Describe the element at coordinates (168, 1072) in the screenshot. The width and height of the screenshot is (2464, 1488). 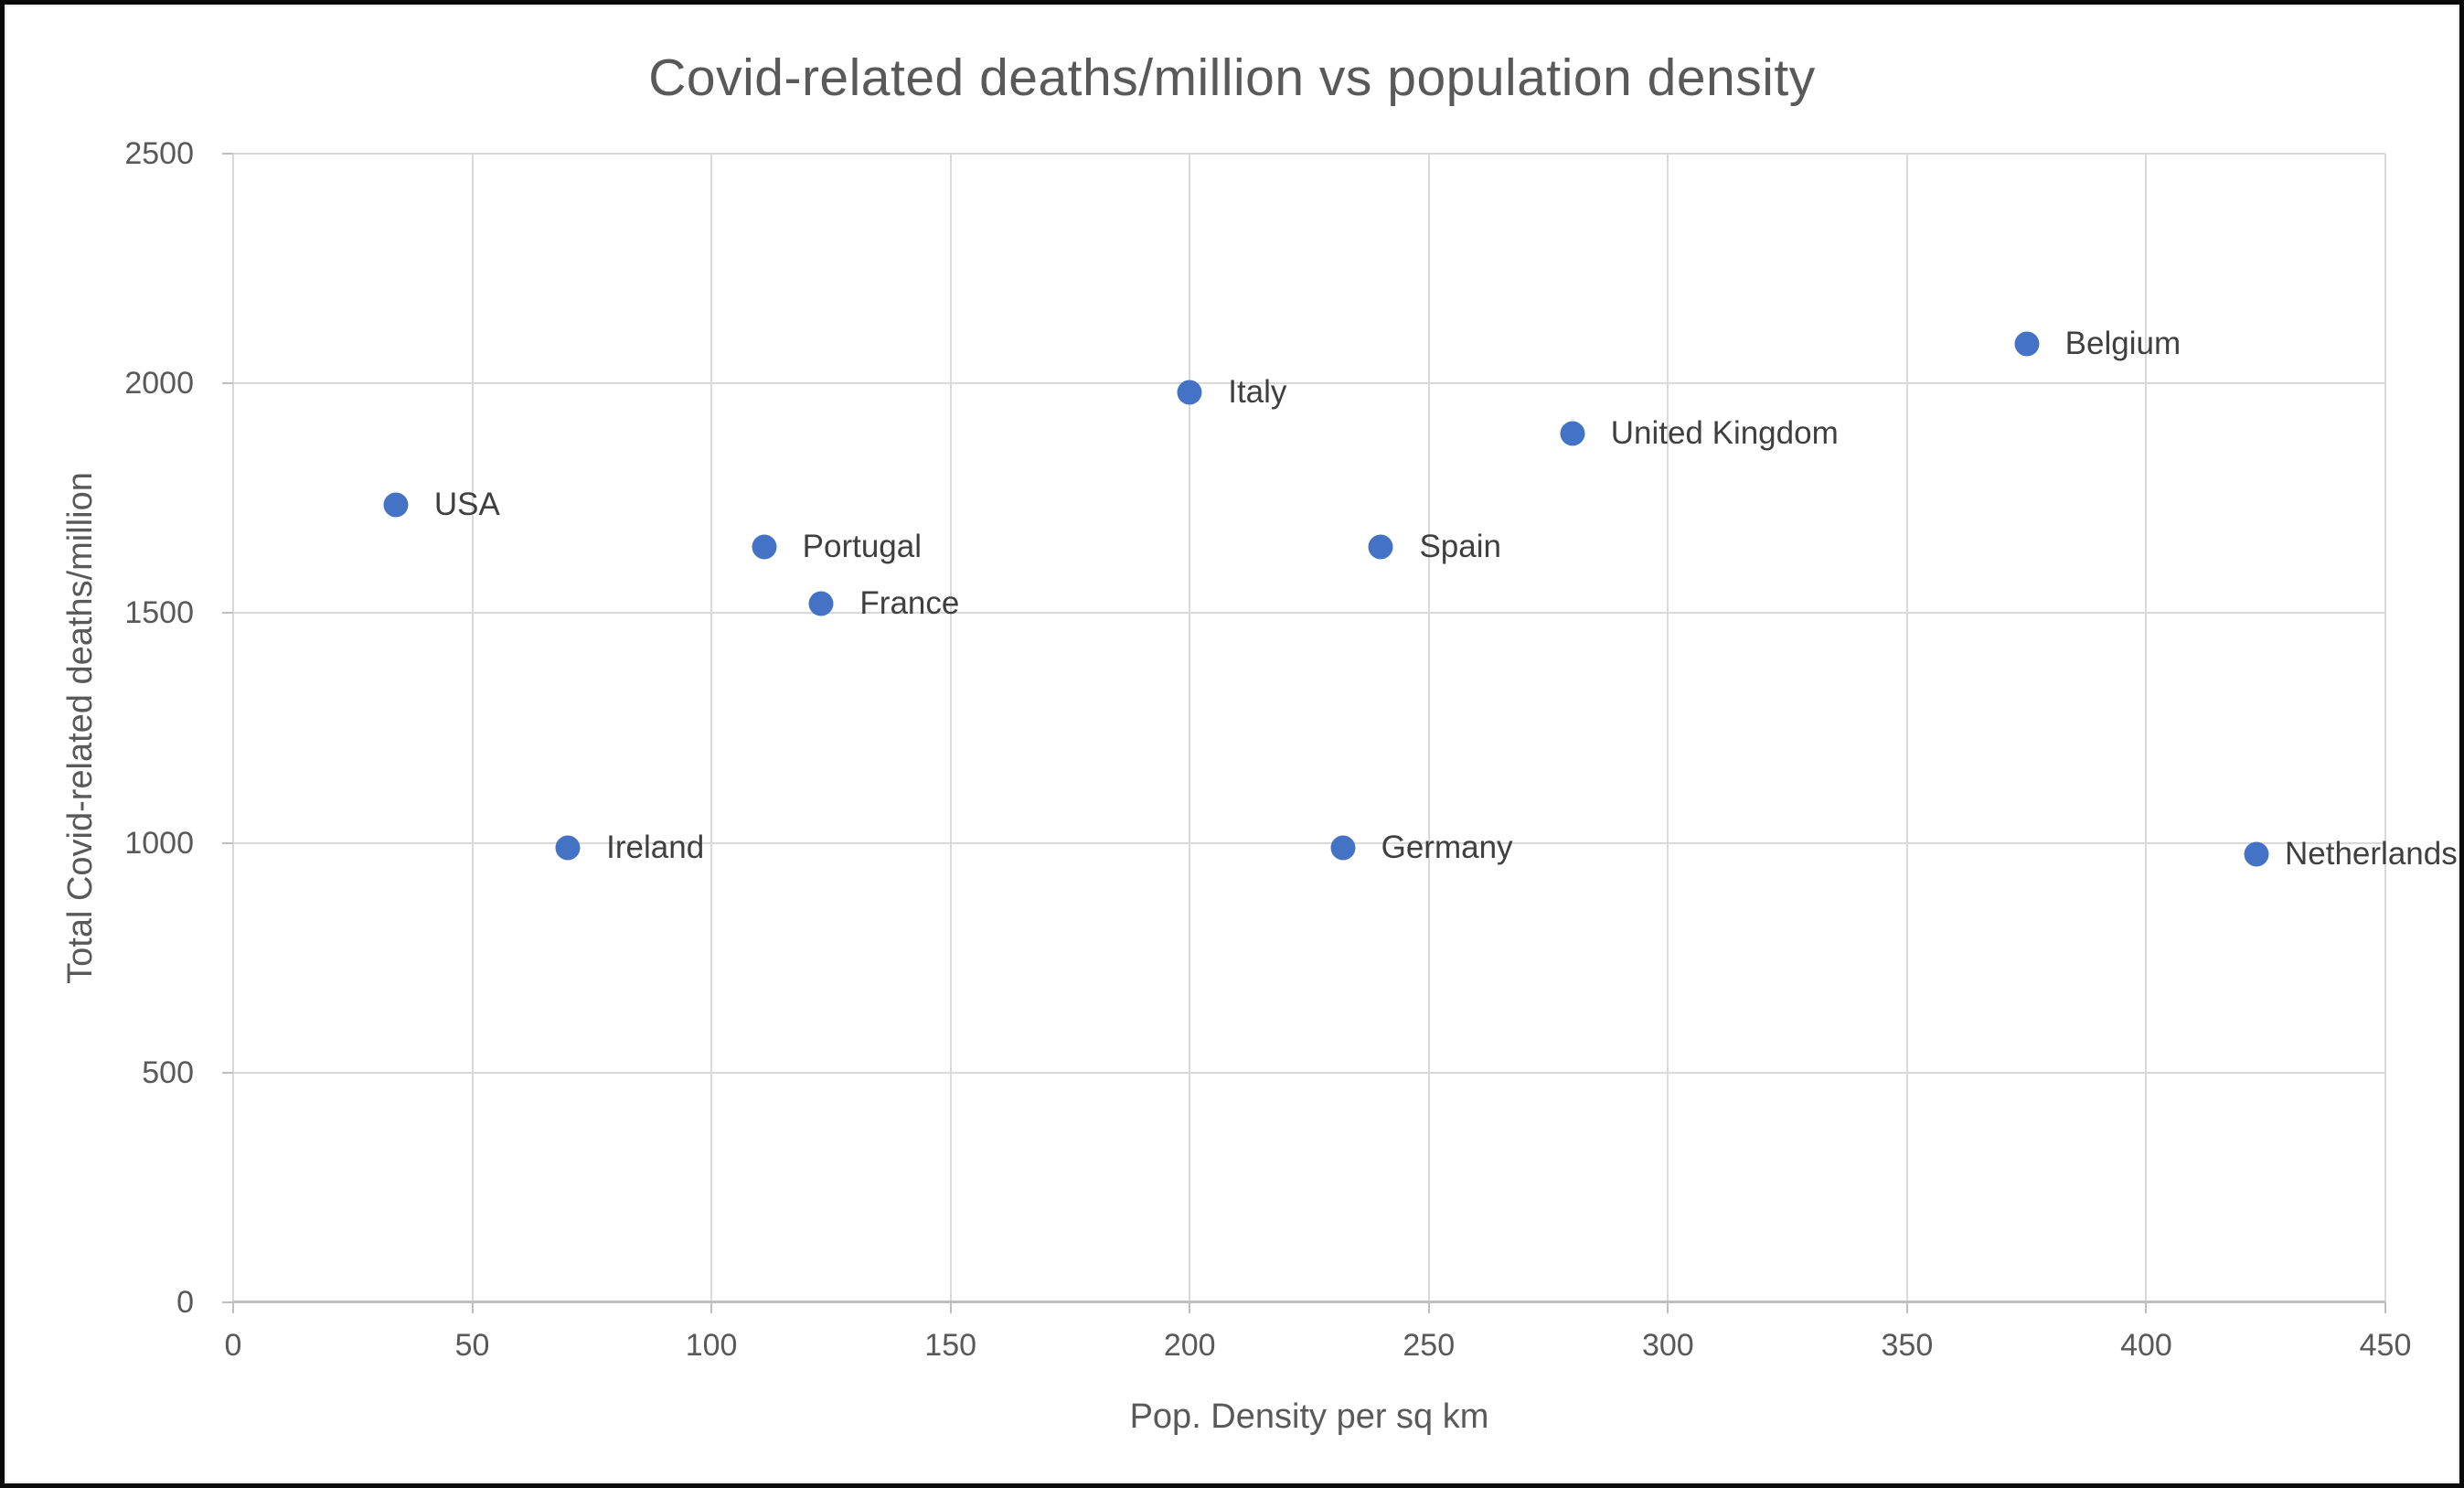
I see `y-tick-label: 500` at that location.